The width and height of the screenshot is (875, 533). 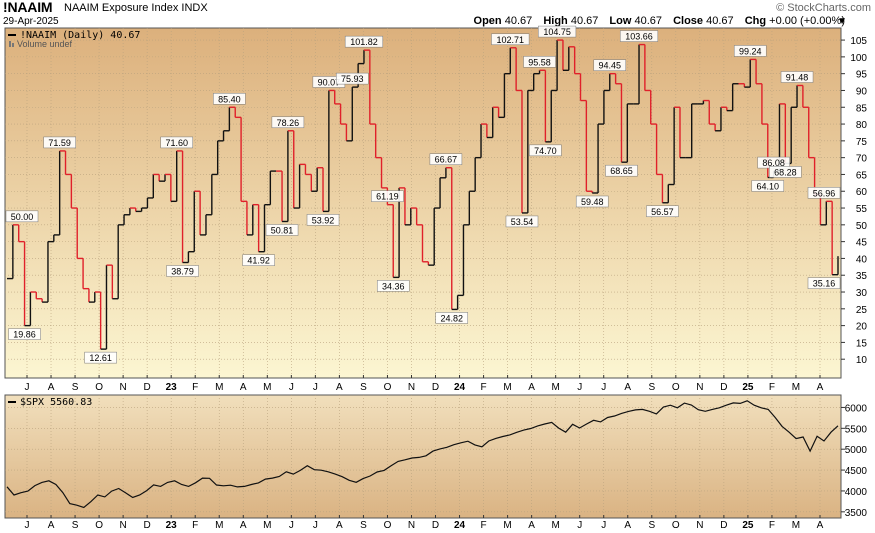 I want to click on volume-icon-bar, so click(x=13, y=45).